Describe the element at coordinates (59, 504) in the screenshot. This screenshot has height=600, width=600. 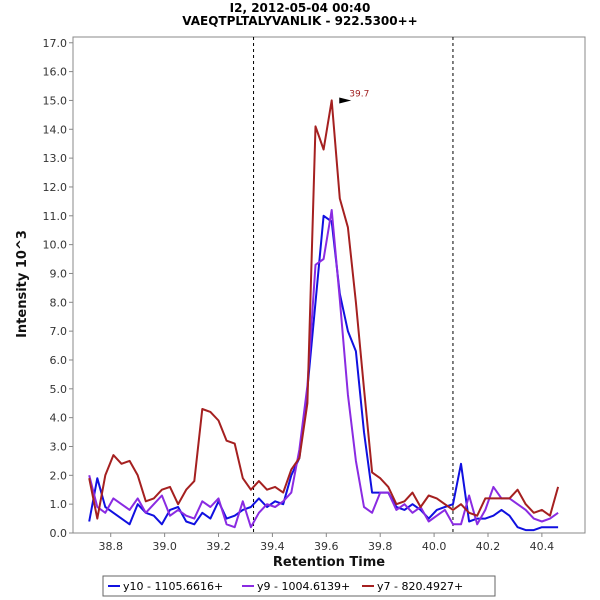
I see `y-tick-label: 1.0` at that location.